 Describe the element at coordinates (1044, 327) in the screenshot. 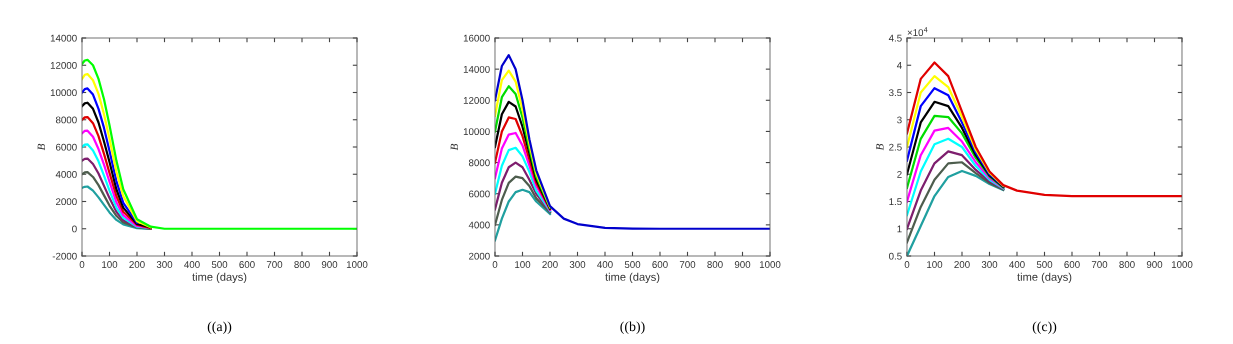

I see `text: ((c))` at that location.